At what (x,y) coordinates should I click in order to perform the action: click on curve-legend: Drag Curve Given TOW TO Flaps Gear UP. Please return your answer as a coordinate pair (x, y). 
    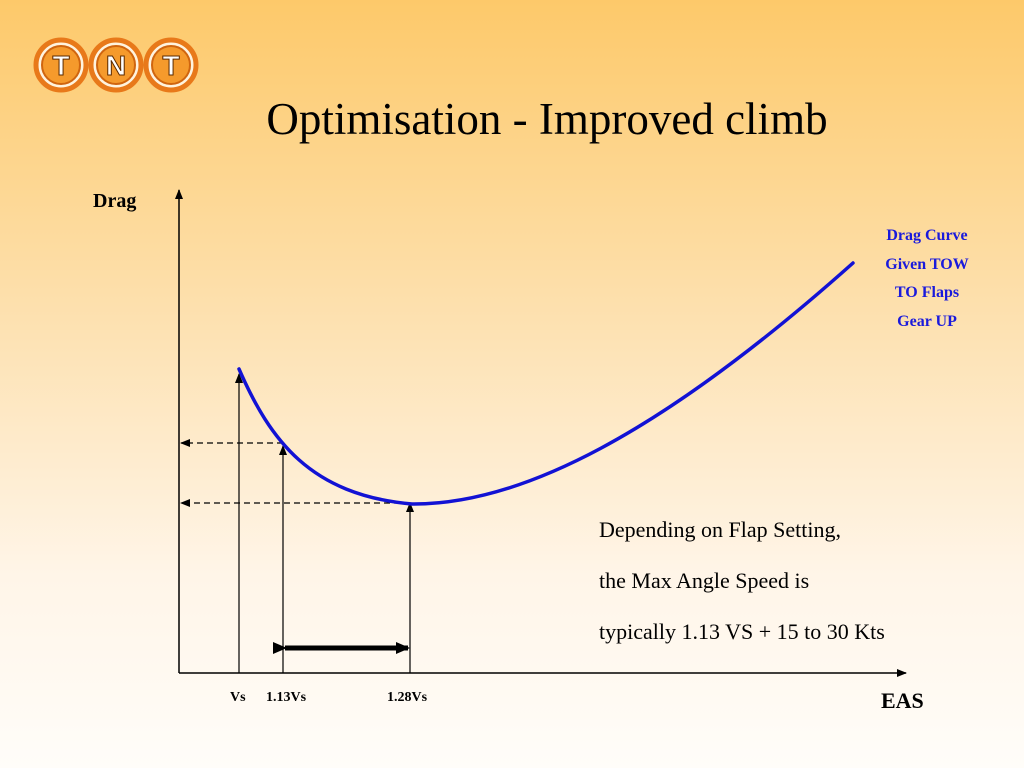
    Looking at the image, I should click on (927, 279).